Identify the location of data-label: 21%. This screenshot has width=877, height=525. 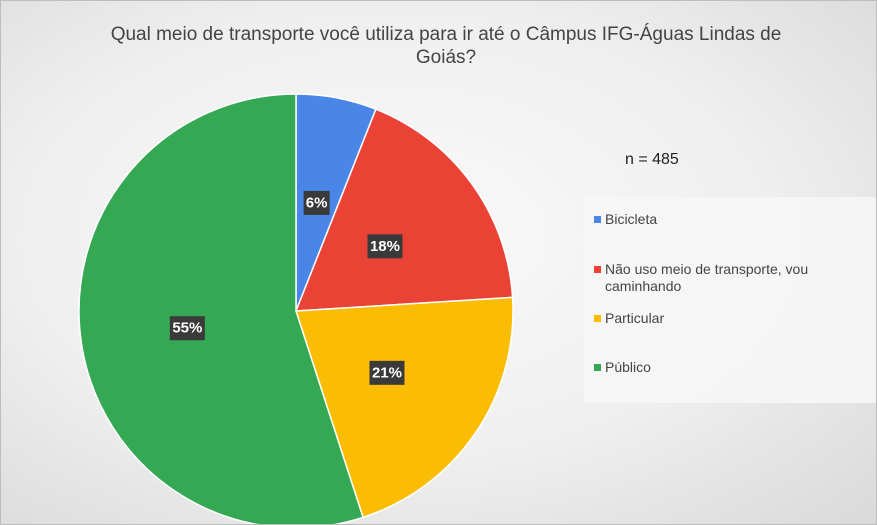
(387, 372).